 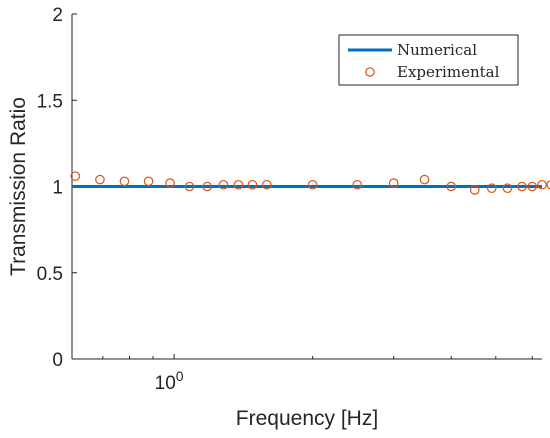 What do you see at coordinates (57, 360) in the screenshot?
I see `y-tick-label: 0` at bounding box center [57, 360].